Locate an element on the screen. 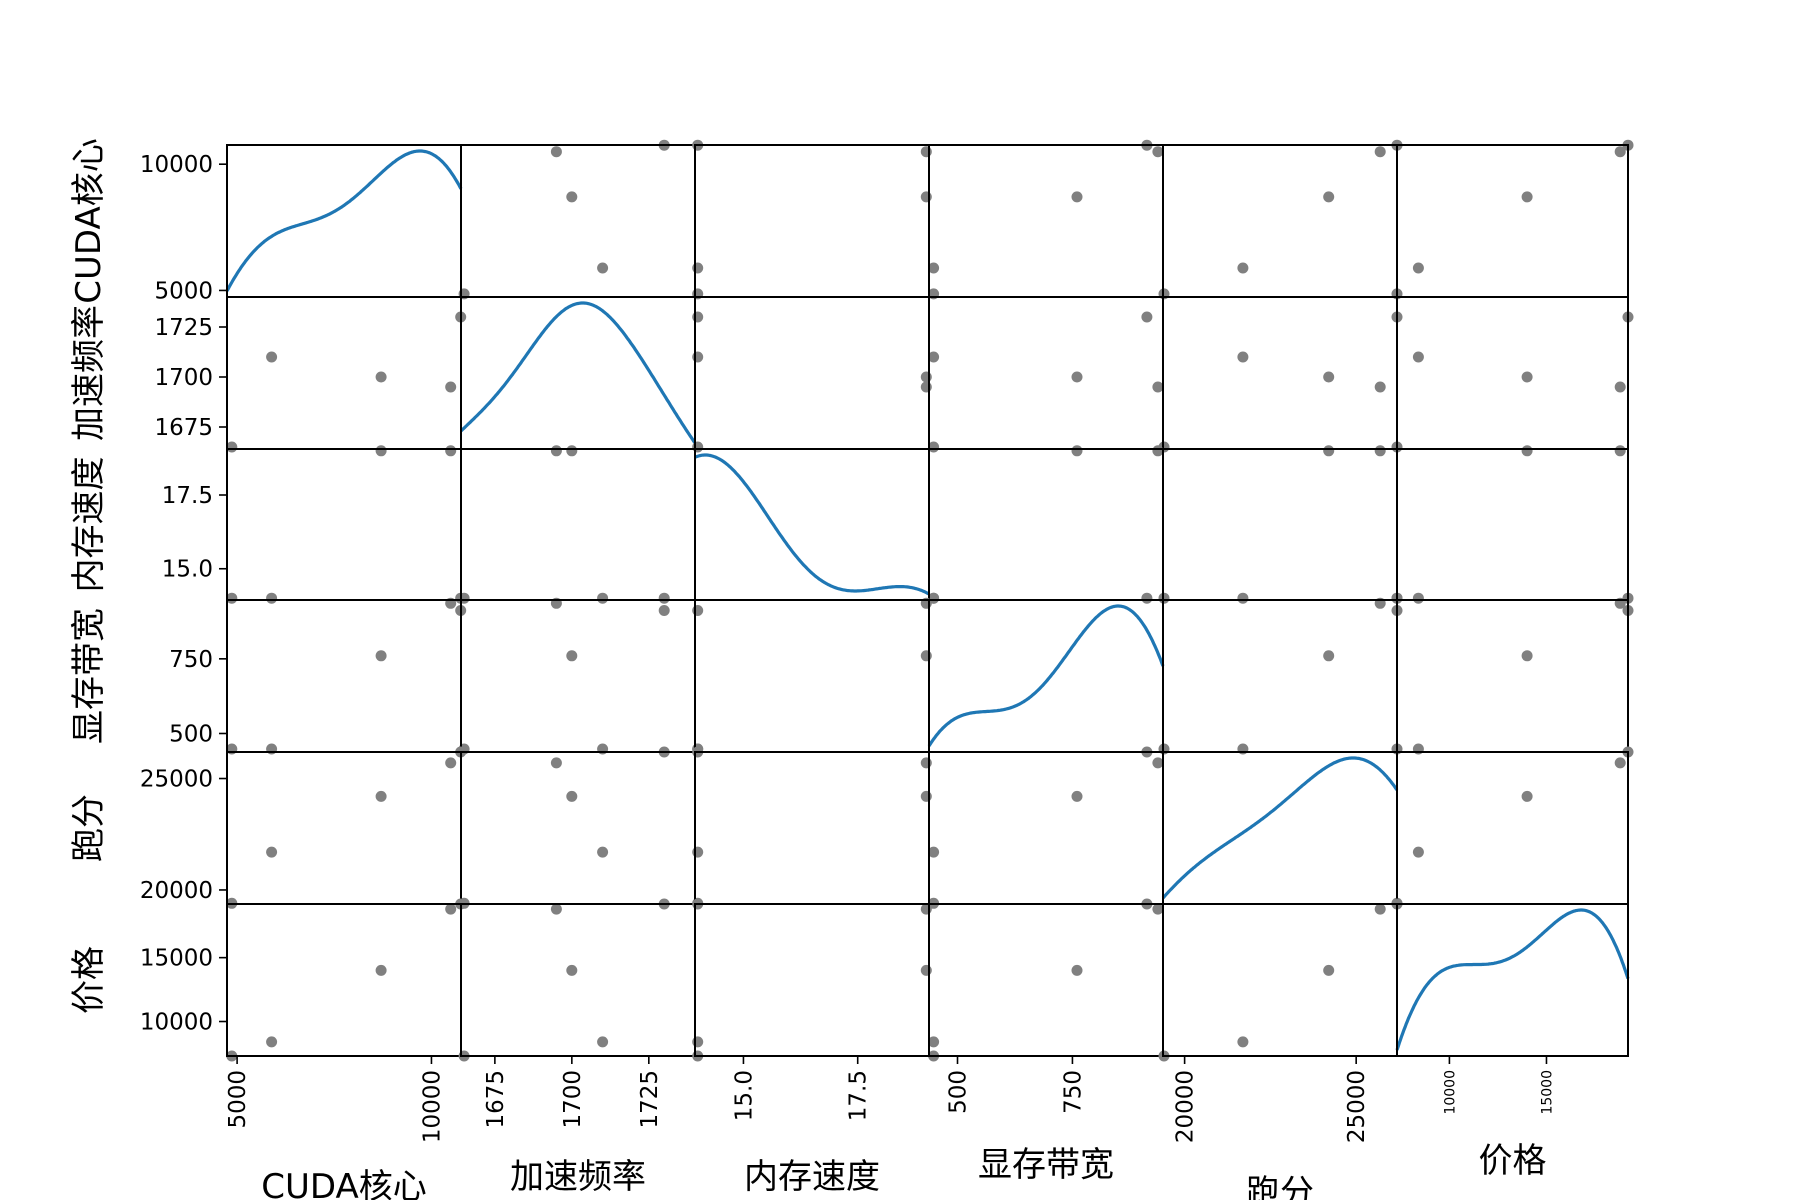 The width and height of the screenshot is (1800, 1204). x-tick-label: 15000 is located at coordinates (1547, 1092).